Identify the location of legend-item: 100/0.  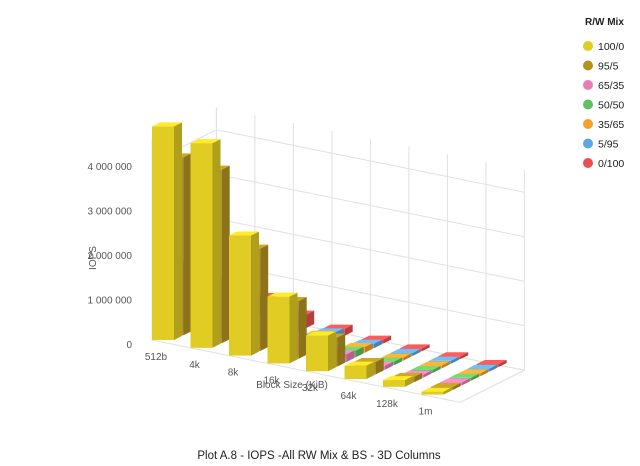
(603, 47).